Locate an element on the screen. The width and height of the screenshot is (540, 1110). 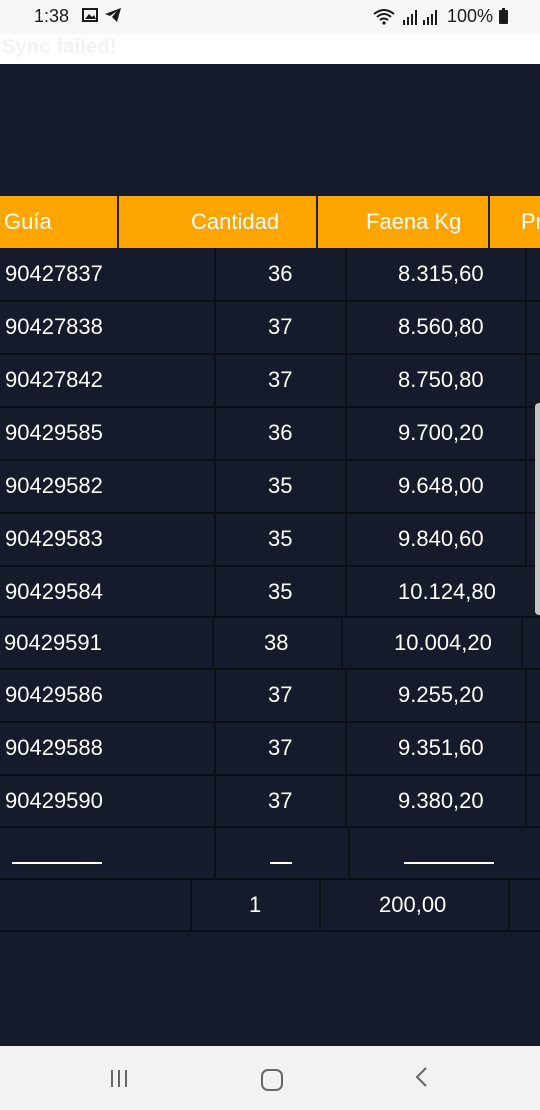
table-row: 90429585 36 9.700,20 is located at coordinates (270, 433).